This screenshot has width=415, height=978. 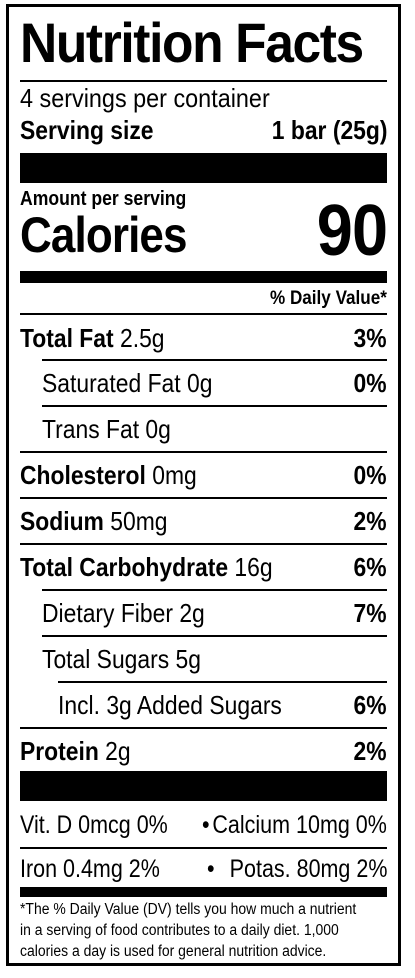 I want to click on nutrient-row-dietary-fiber: Dietary Fiber 2g 7%, so click(x=203, y=613).